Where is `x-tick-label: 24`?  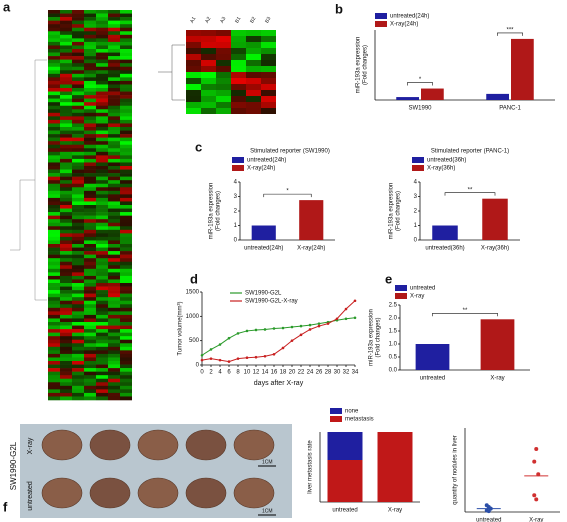 x-tick-label: 24 is located at coordinates (310, 373).